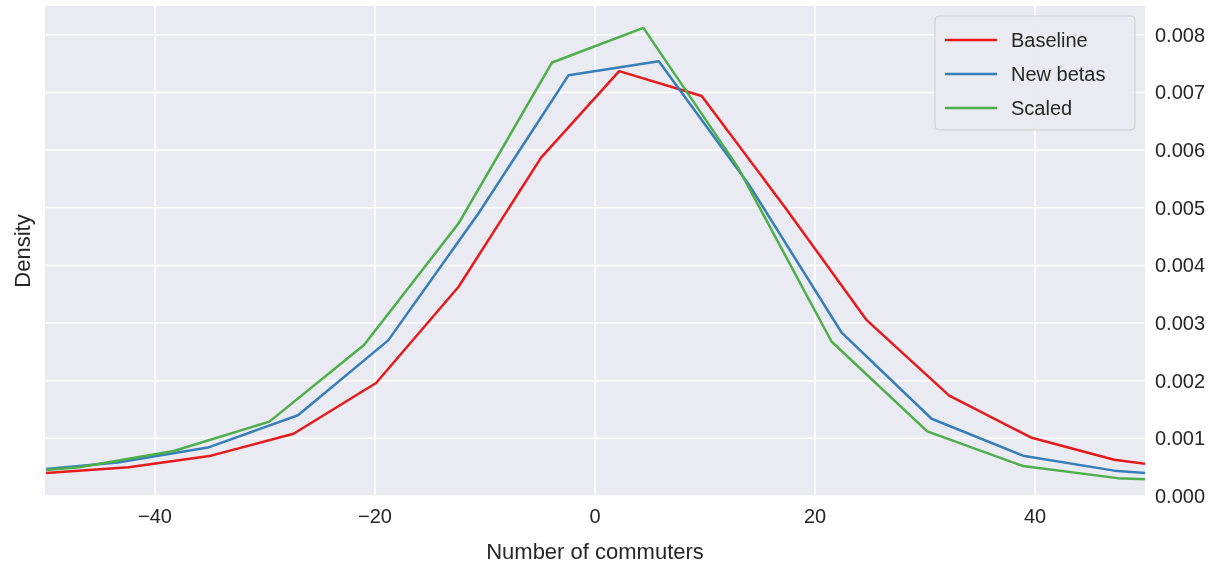 This screenshot has height=571, width=1231. I want to click on x-tick-label: 0, so click(595, 516).